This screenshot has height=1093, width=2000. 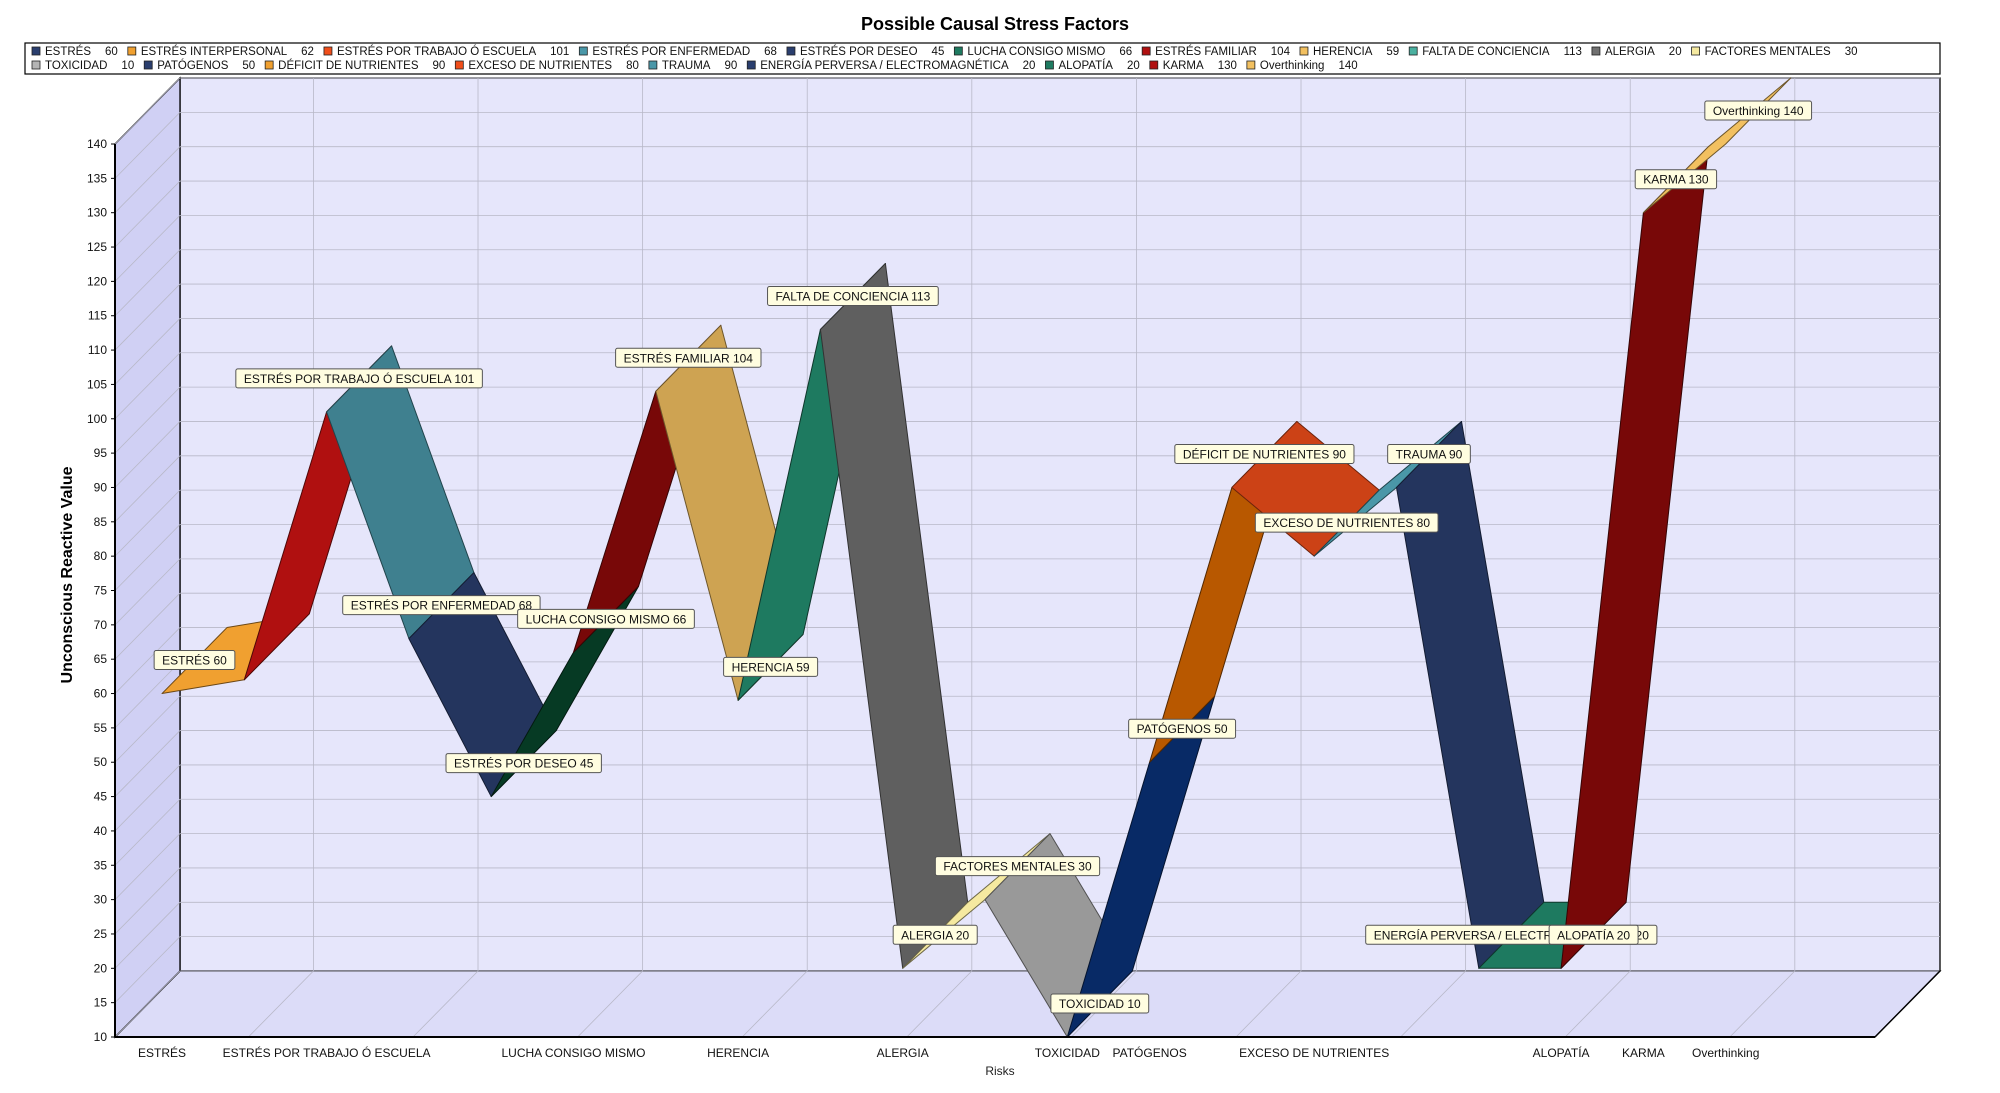 I want to click on data-label-text: ALERGIA 20, so click(x=935, y=935).